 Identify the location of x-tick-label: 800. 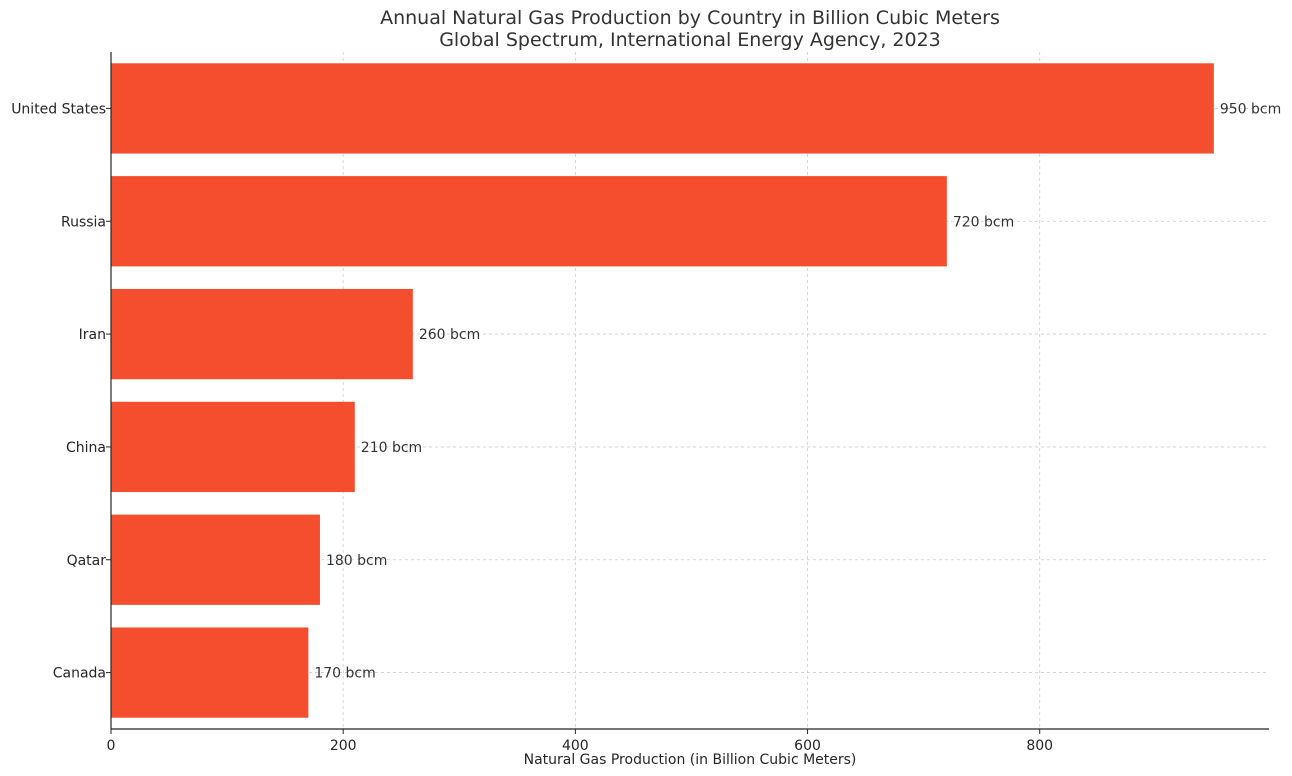
(1039, 746).